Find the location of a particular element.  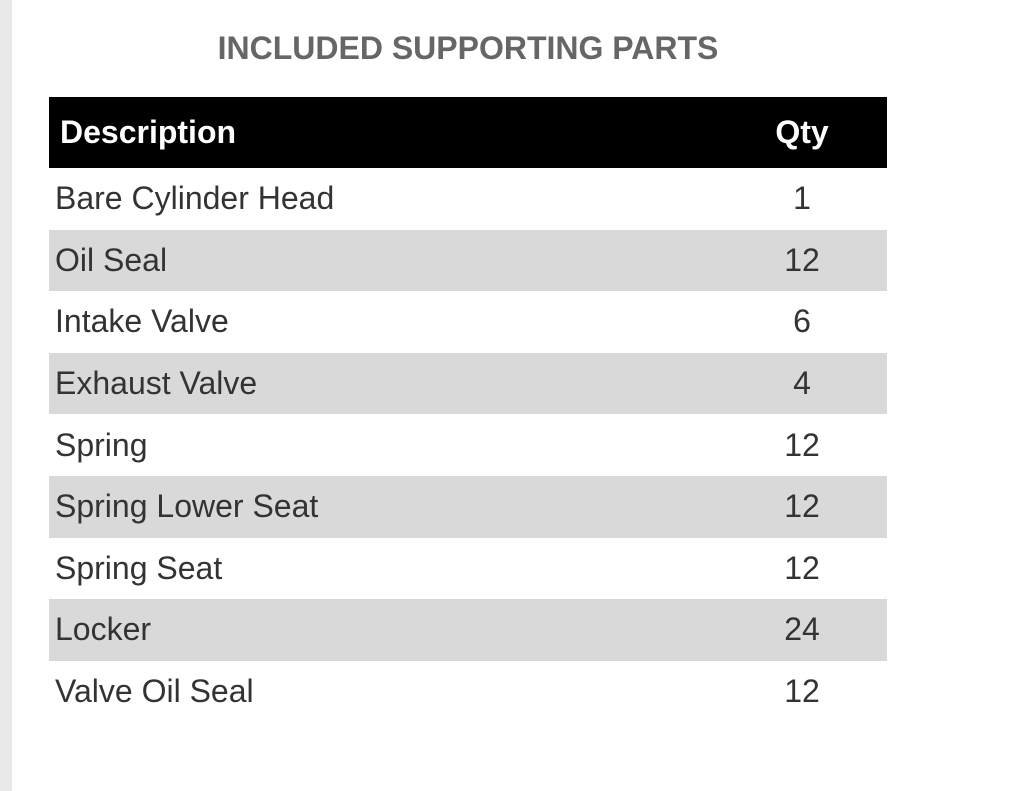

qty-cell: 24 is located at coordinates (802, 630).